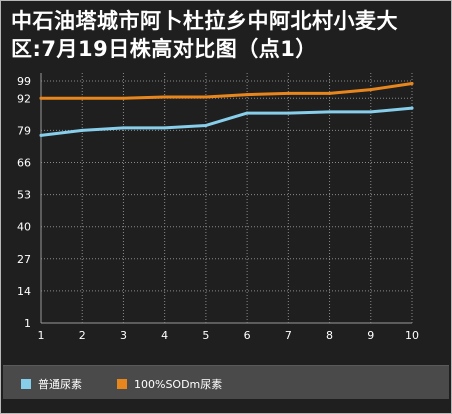 The image size is (452, 414). What do you see at coordinates (247, 335) in the screenshot?
I see `x-tick-label: 6` at bounding box center [247, 335].